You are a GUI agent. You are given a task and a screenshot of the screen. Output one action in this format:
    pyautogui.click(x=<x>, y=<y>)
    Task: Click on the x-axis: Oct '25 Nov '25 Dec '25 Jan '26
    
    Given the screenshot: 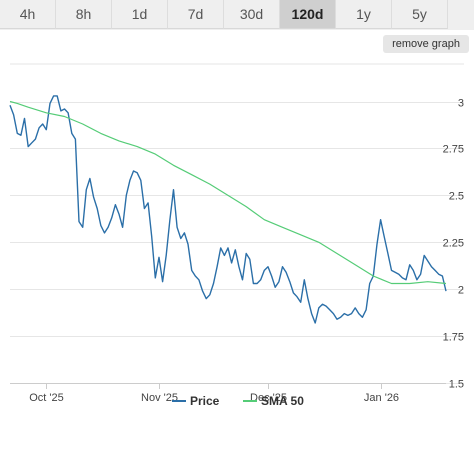 What is the action you would take?
    pyautogui.click(x=228, y=393)
    